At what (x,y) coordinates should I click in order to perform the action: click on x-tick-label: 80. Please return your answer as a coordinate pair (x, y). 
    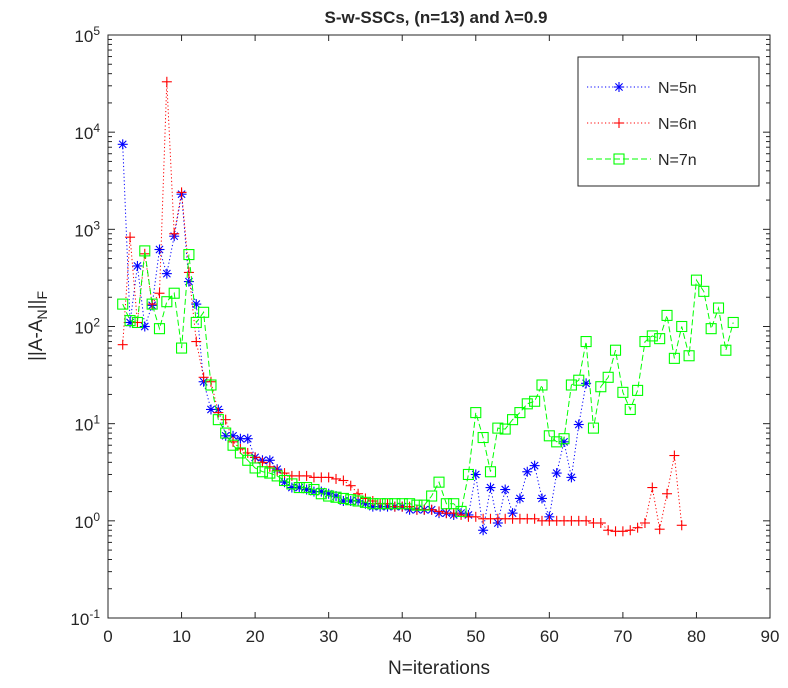
    Looking at the image, I should click on (696, 636).